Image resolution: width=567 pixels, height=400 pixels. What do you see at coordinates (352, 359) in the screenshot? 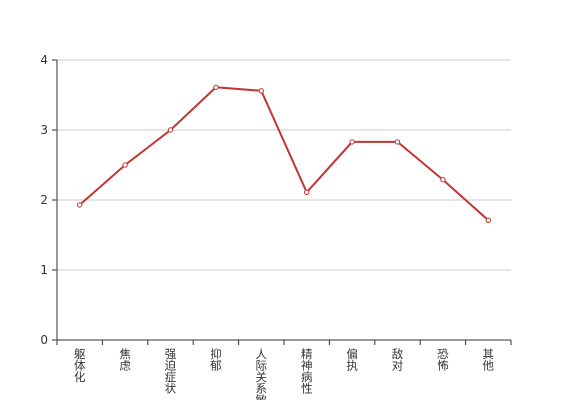
I see `x-tick-label: 偏执` at bounding box center [352, 359].